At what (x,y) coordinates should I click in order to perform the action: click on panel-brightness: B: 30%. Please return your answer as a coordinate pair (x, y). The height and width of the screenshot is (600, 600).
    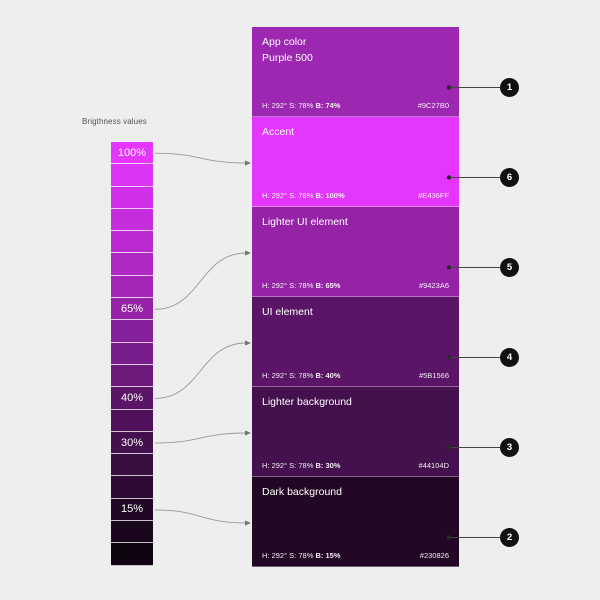
    Looking at the image, I should click on (328, 465).